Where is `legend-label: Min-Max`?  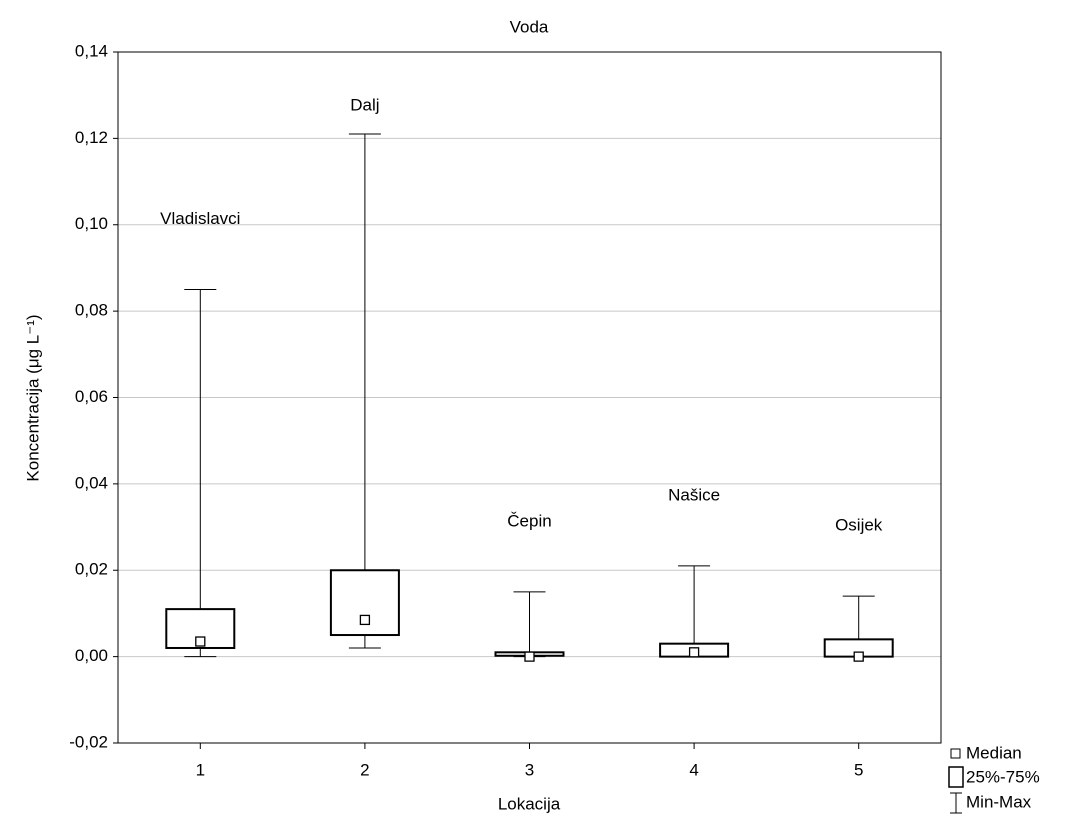
legend-label: Min-Max is located at coordinates (999, 801).